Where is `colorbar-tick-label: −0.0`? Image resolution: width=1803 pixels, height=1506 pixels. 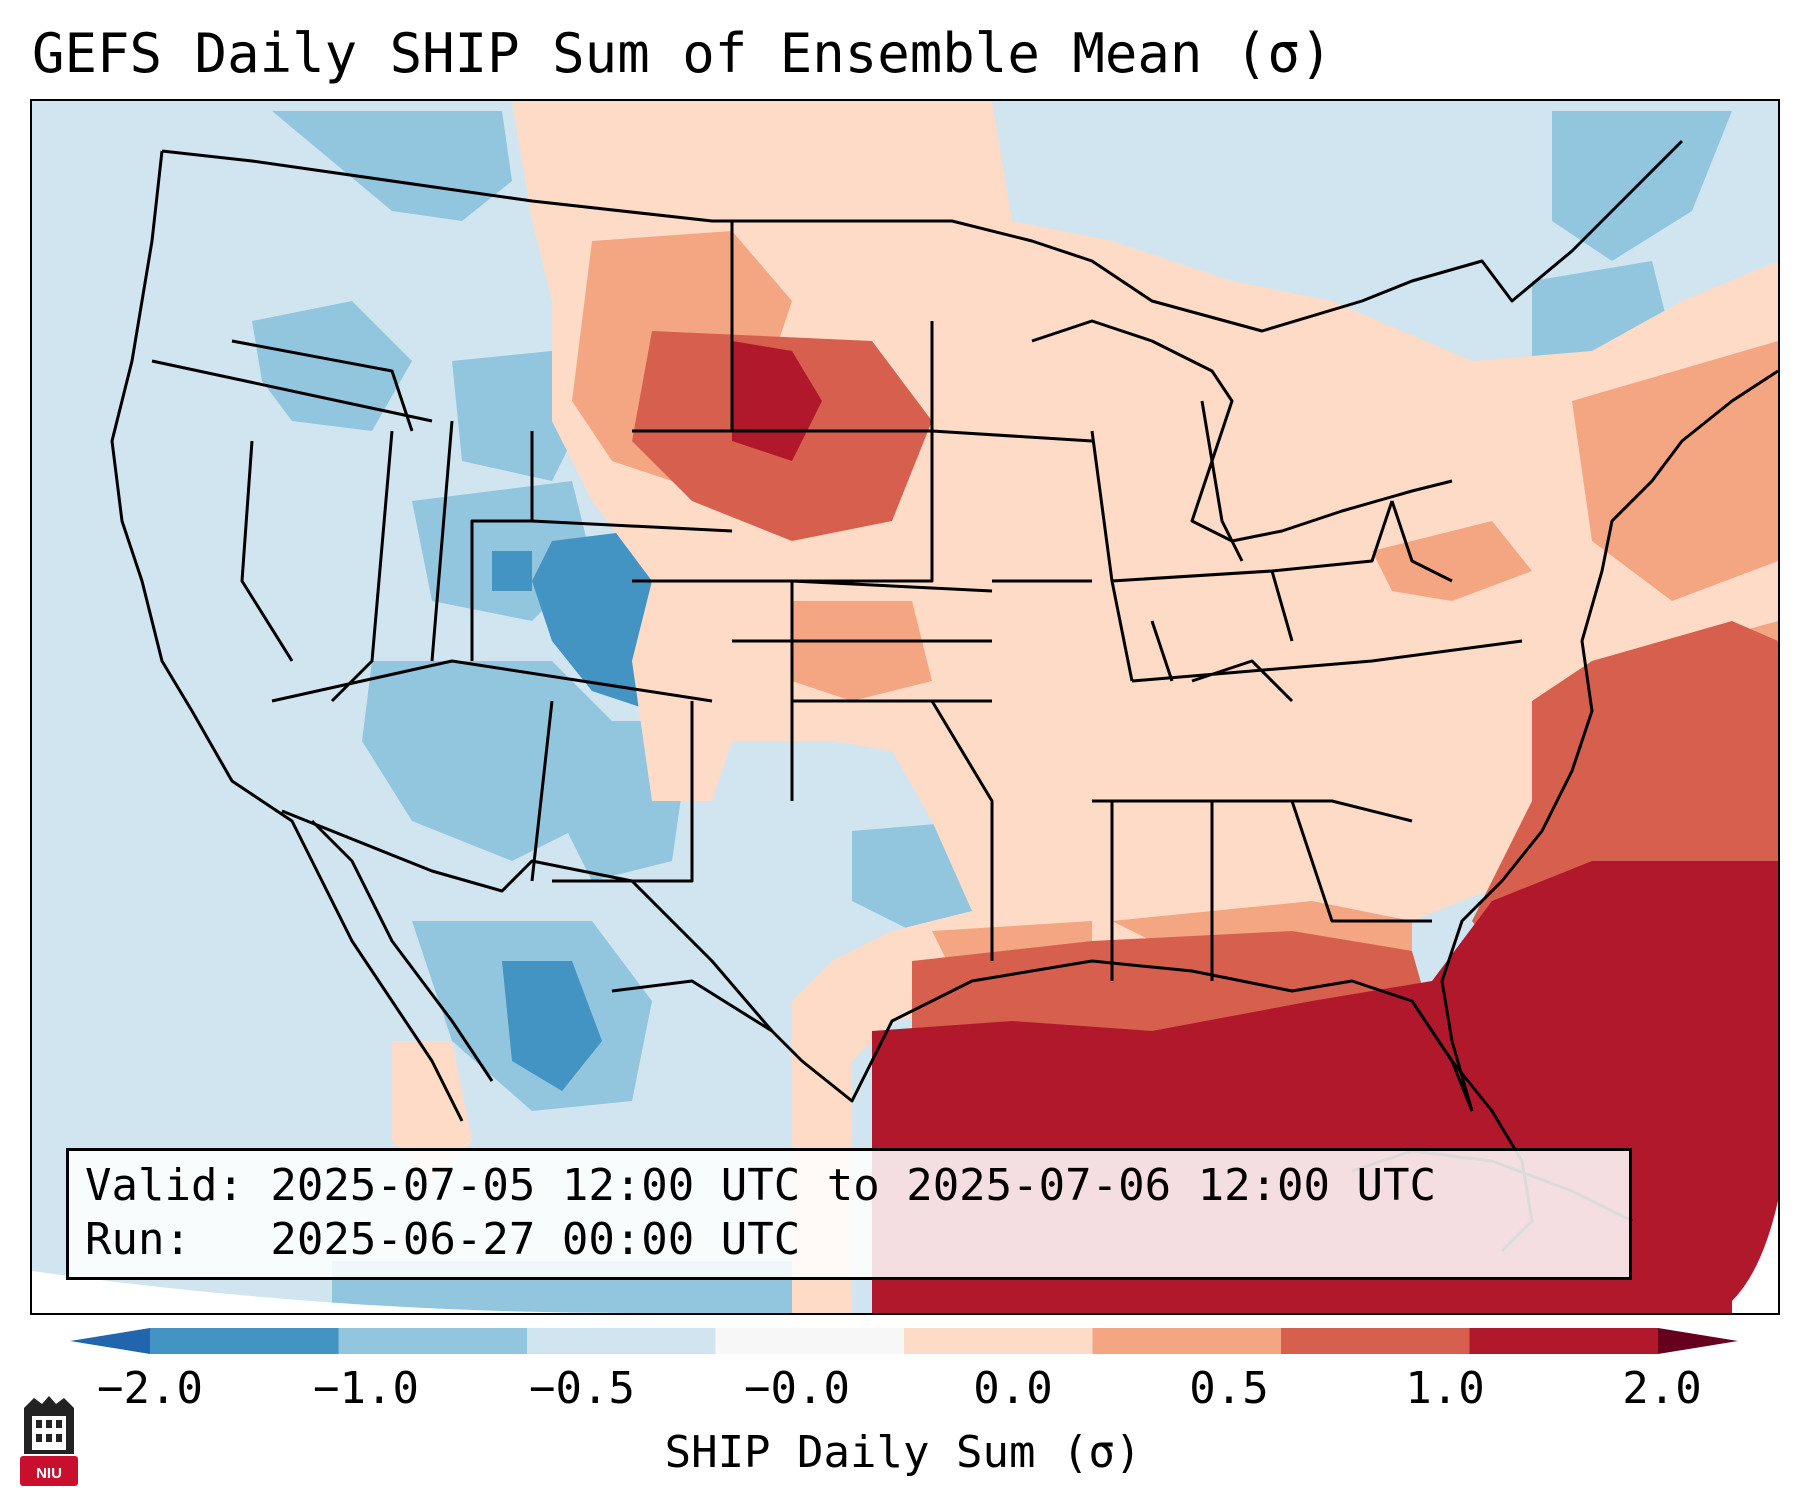 colorbar-tick-label: −0.0 is located at coordinates (797, 1388).